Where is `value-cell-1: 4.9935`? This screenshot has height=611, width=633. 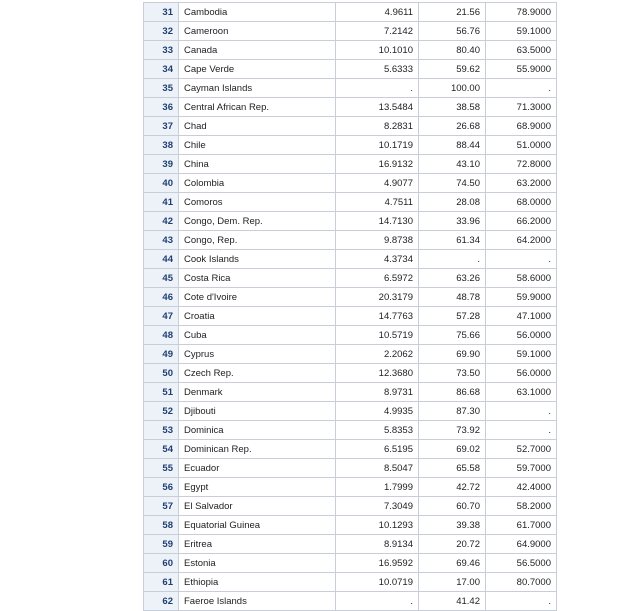 value-cell-1: 4.9935 is located at coordinates (377, 411).